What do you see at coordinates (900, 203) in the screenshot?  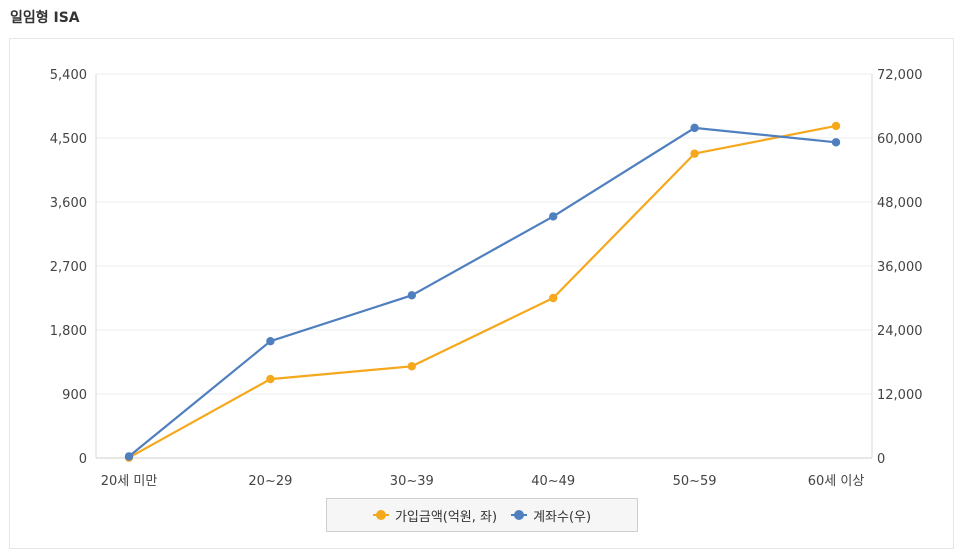 I see `right-tick-label: 48,000` at bounding box center [900, 203].